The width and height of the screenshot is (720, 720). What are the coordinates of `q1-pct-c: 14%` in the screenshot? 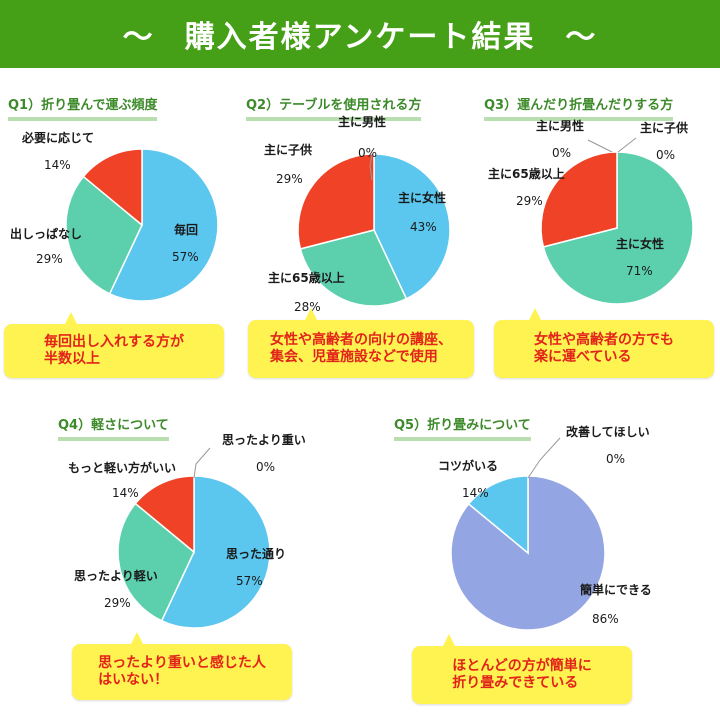 It's located at (57, 165).